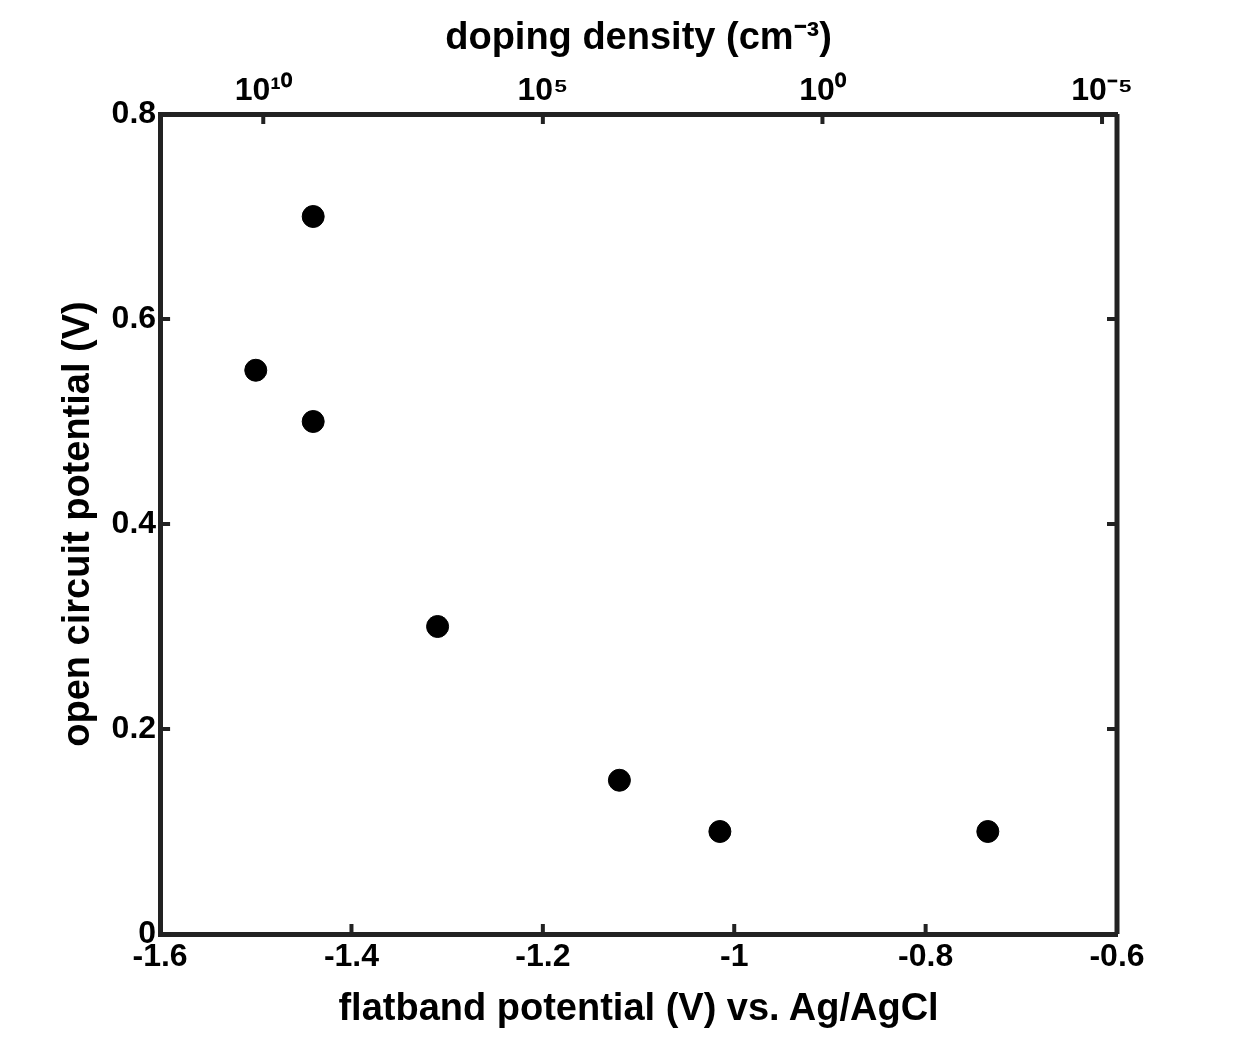 Image resolution: width=1252 pixels, height=1048 pixels. What do you see at coordinates (638, 1006) in the screenshot?
I see `x-axis-title: flatband potential (V) vs. Ag/AgCl` at bounding box center [638, 1006].